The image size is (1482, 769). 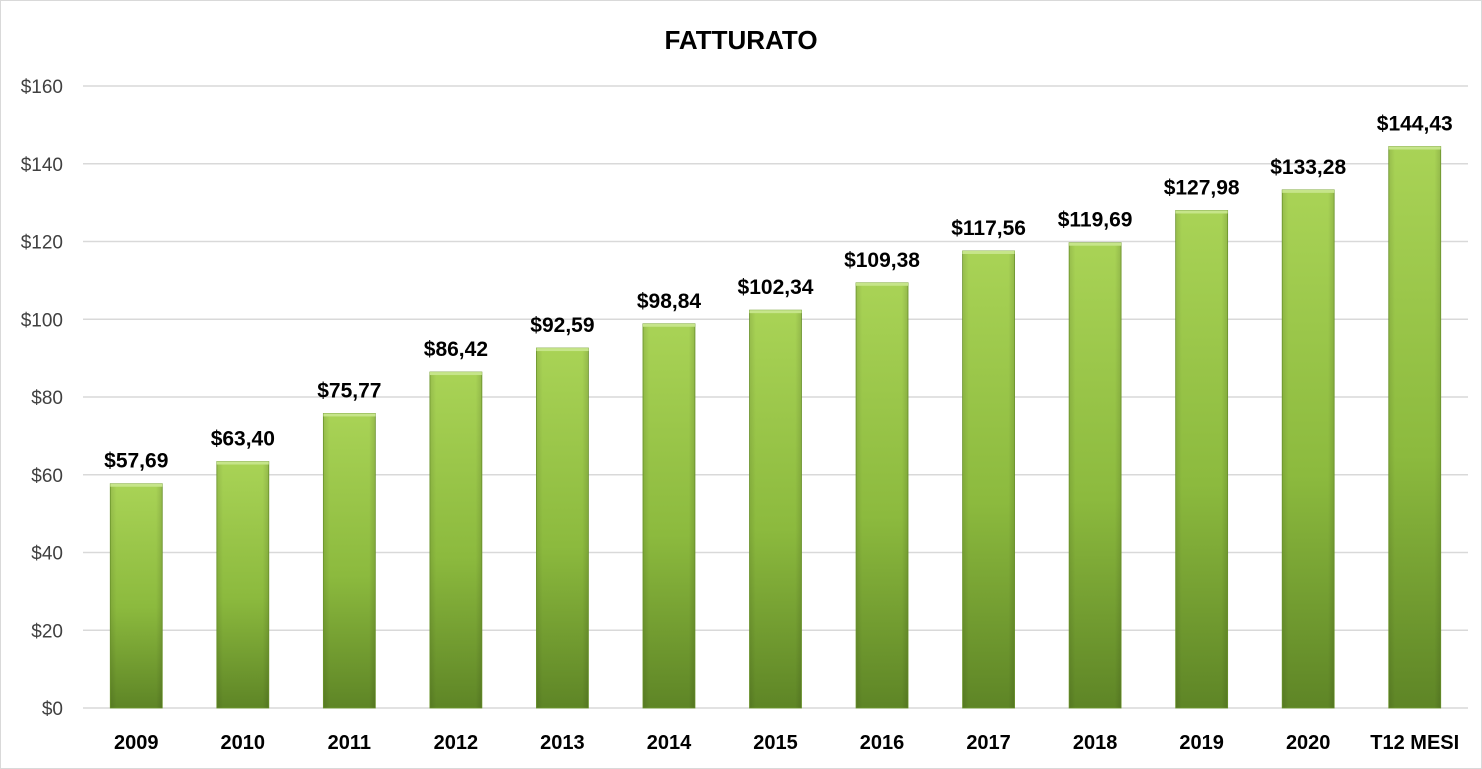 What do you see at coordinates (740, 40) in the screenshot?
I see `chart-title: FATTURATO` at bounding box center [740, 40].